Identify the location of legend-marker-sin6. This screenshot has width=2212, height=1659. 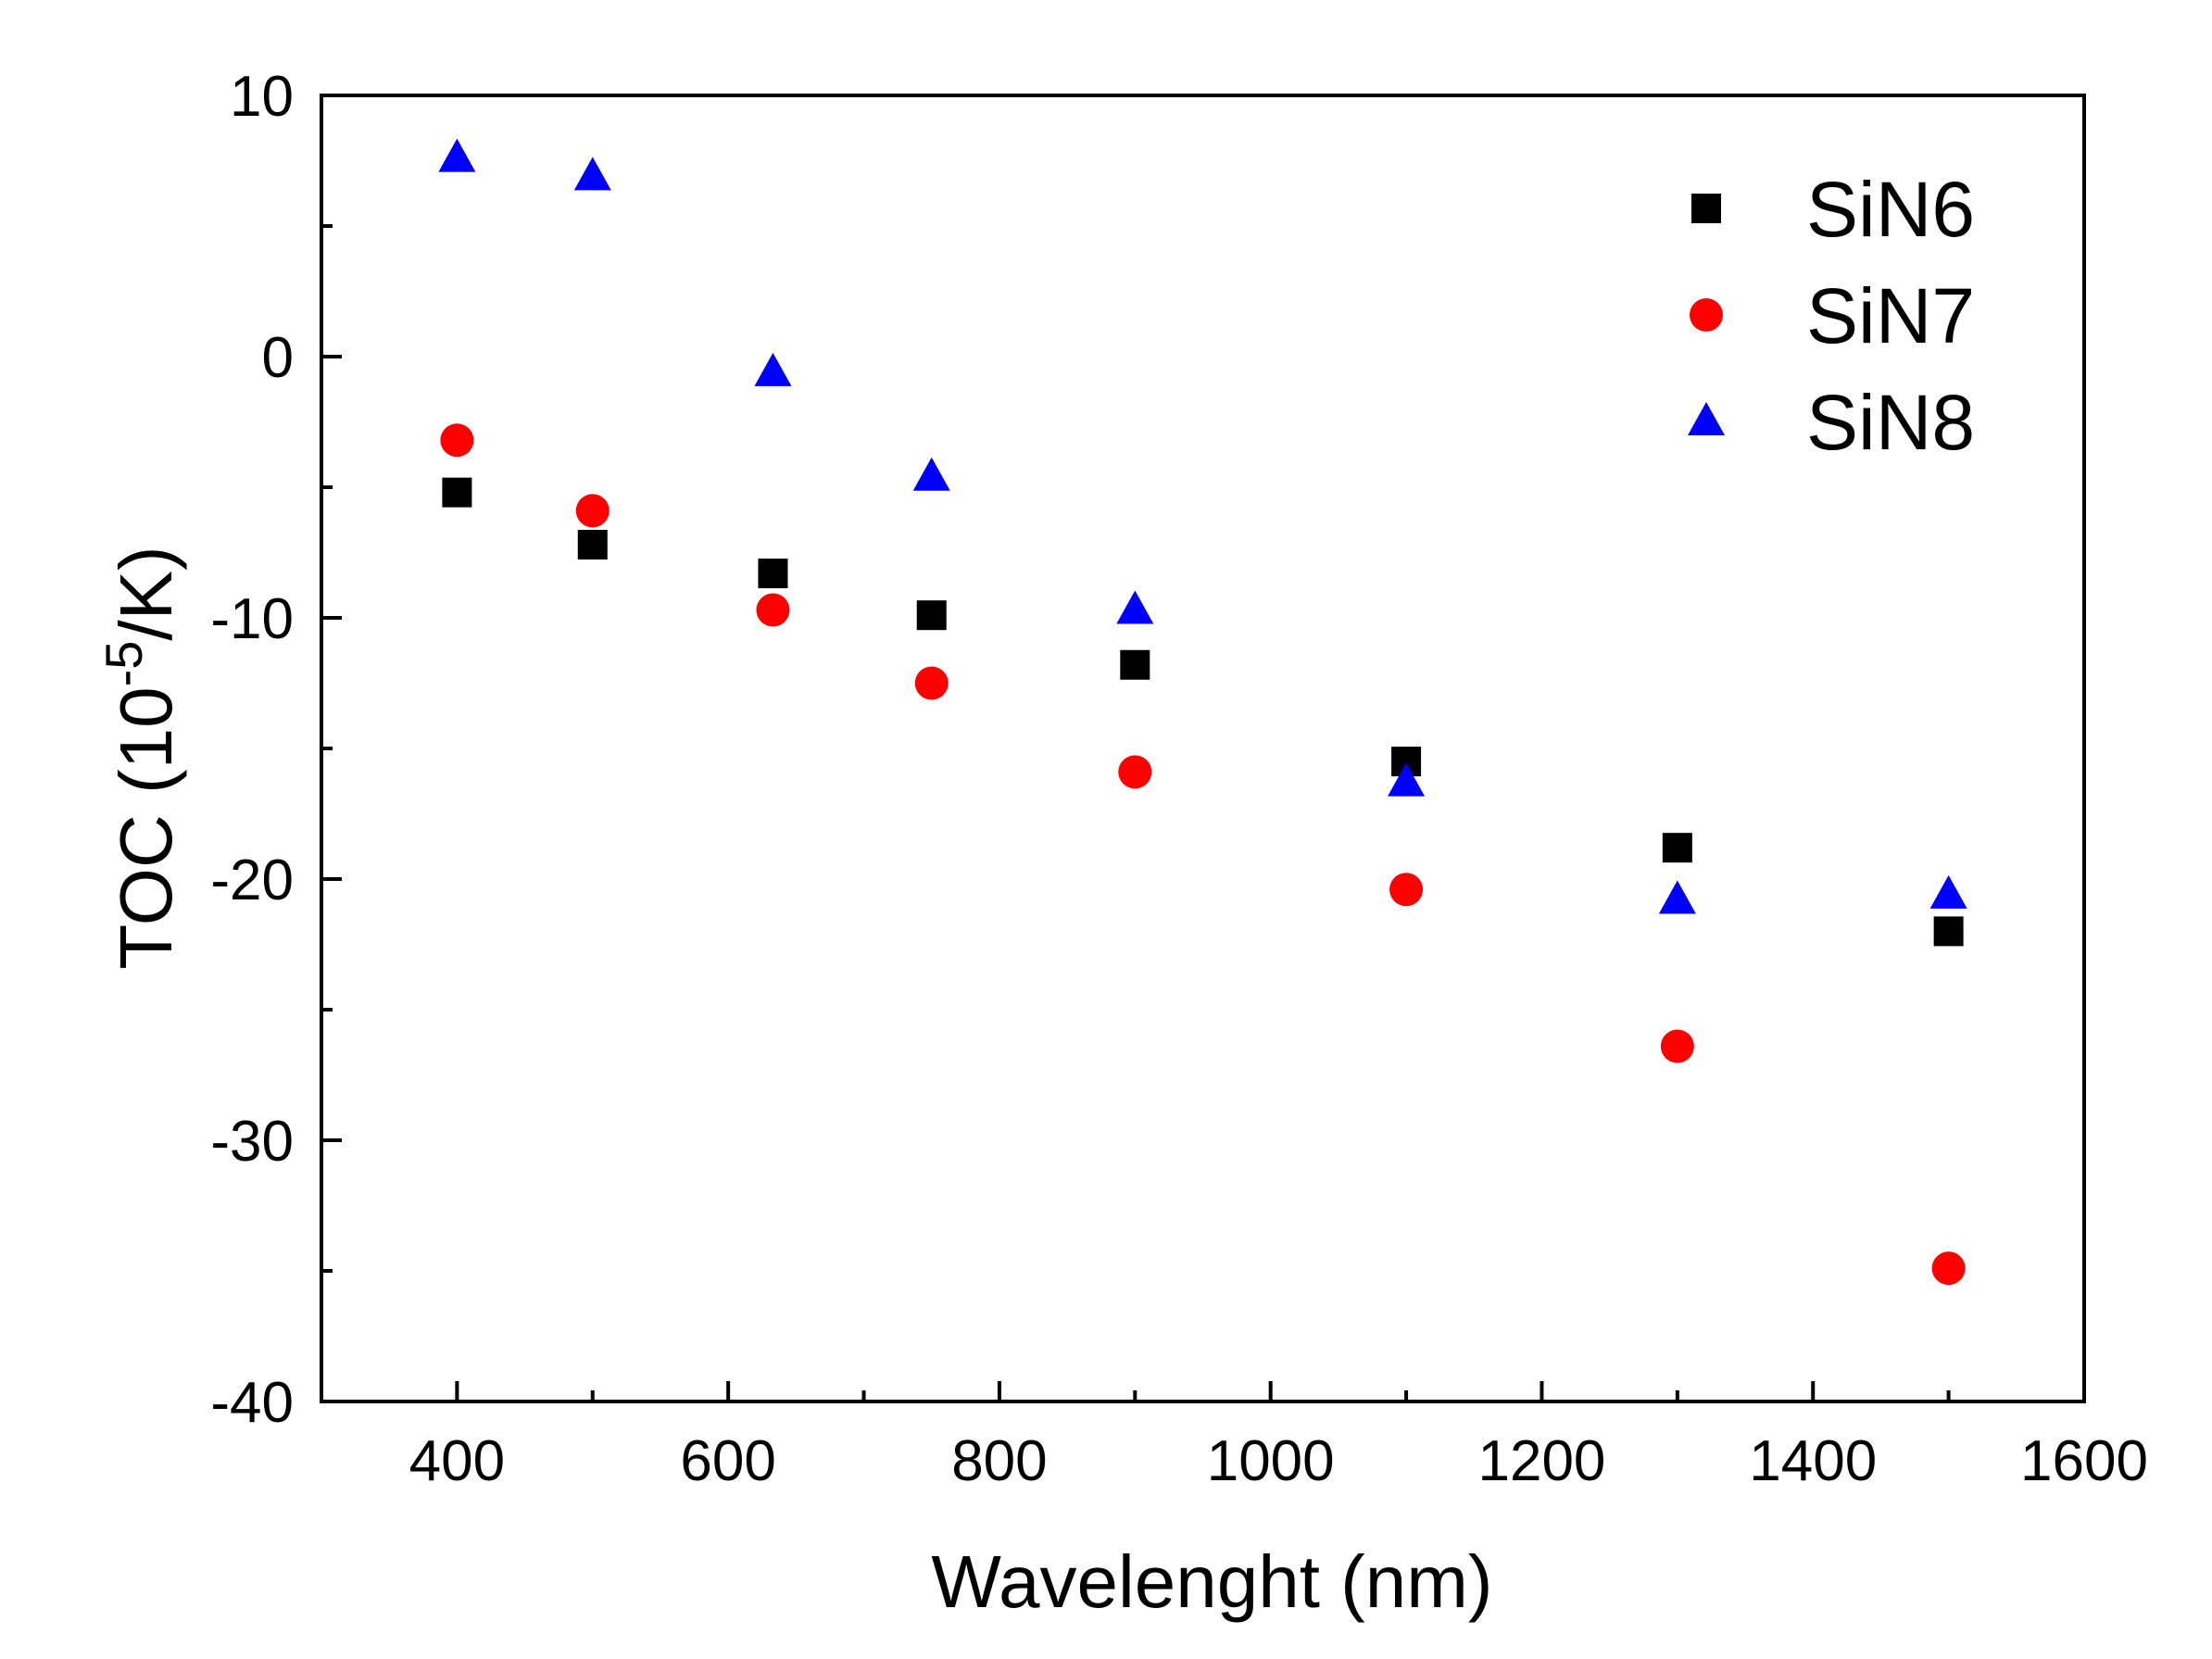
(1706, 209).